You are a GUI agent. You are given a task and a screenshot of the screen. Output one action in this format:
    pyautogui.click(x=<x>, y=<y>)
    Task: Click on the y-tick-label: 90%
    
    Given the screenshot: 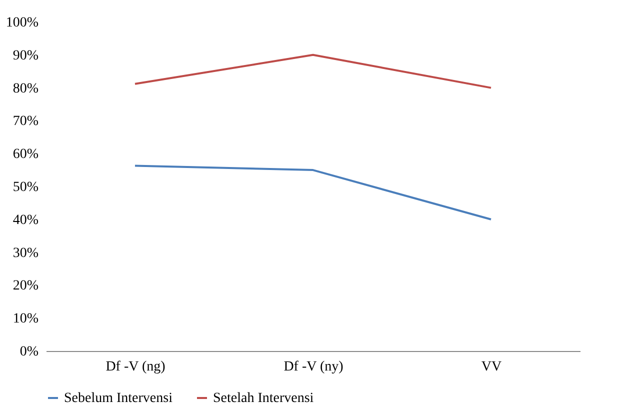 What is the action you would take?
    pyautogui.click(x=25, y=56)
    